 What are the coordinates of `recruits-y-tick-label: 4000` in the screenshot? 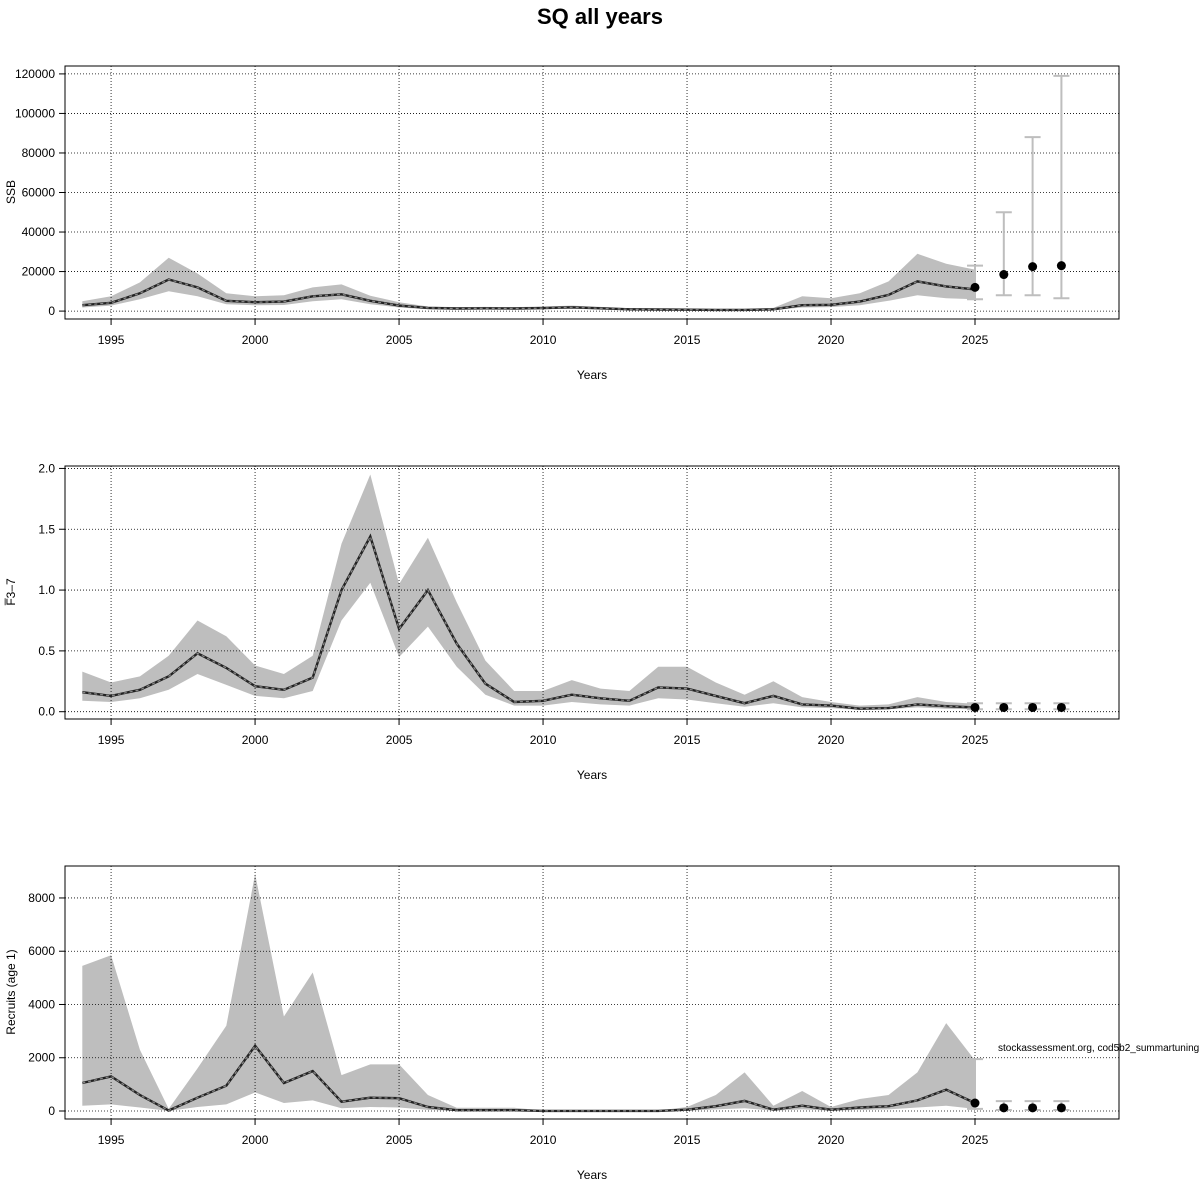 It's located at (41, 1004).